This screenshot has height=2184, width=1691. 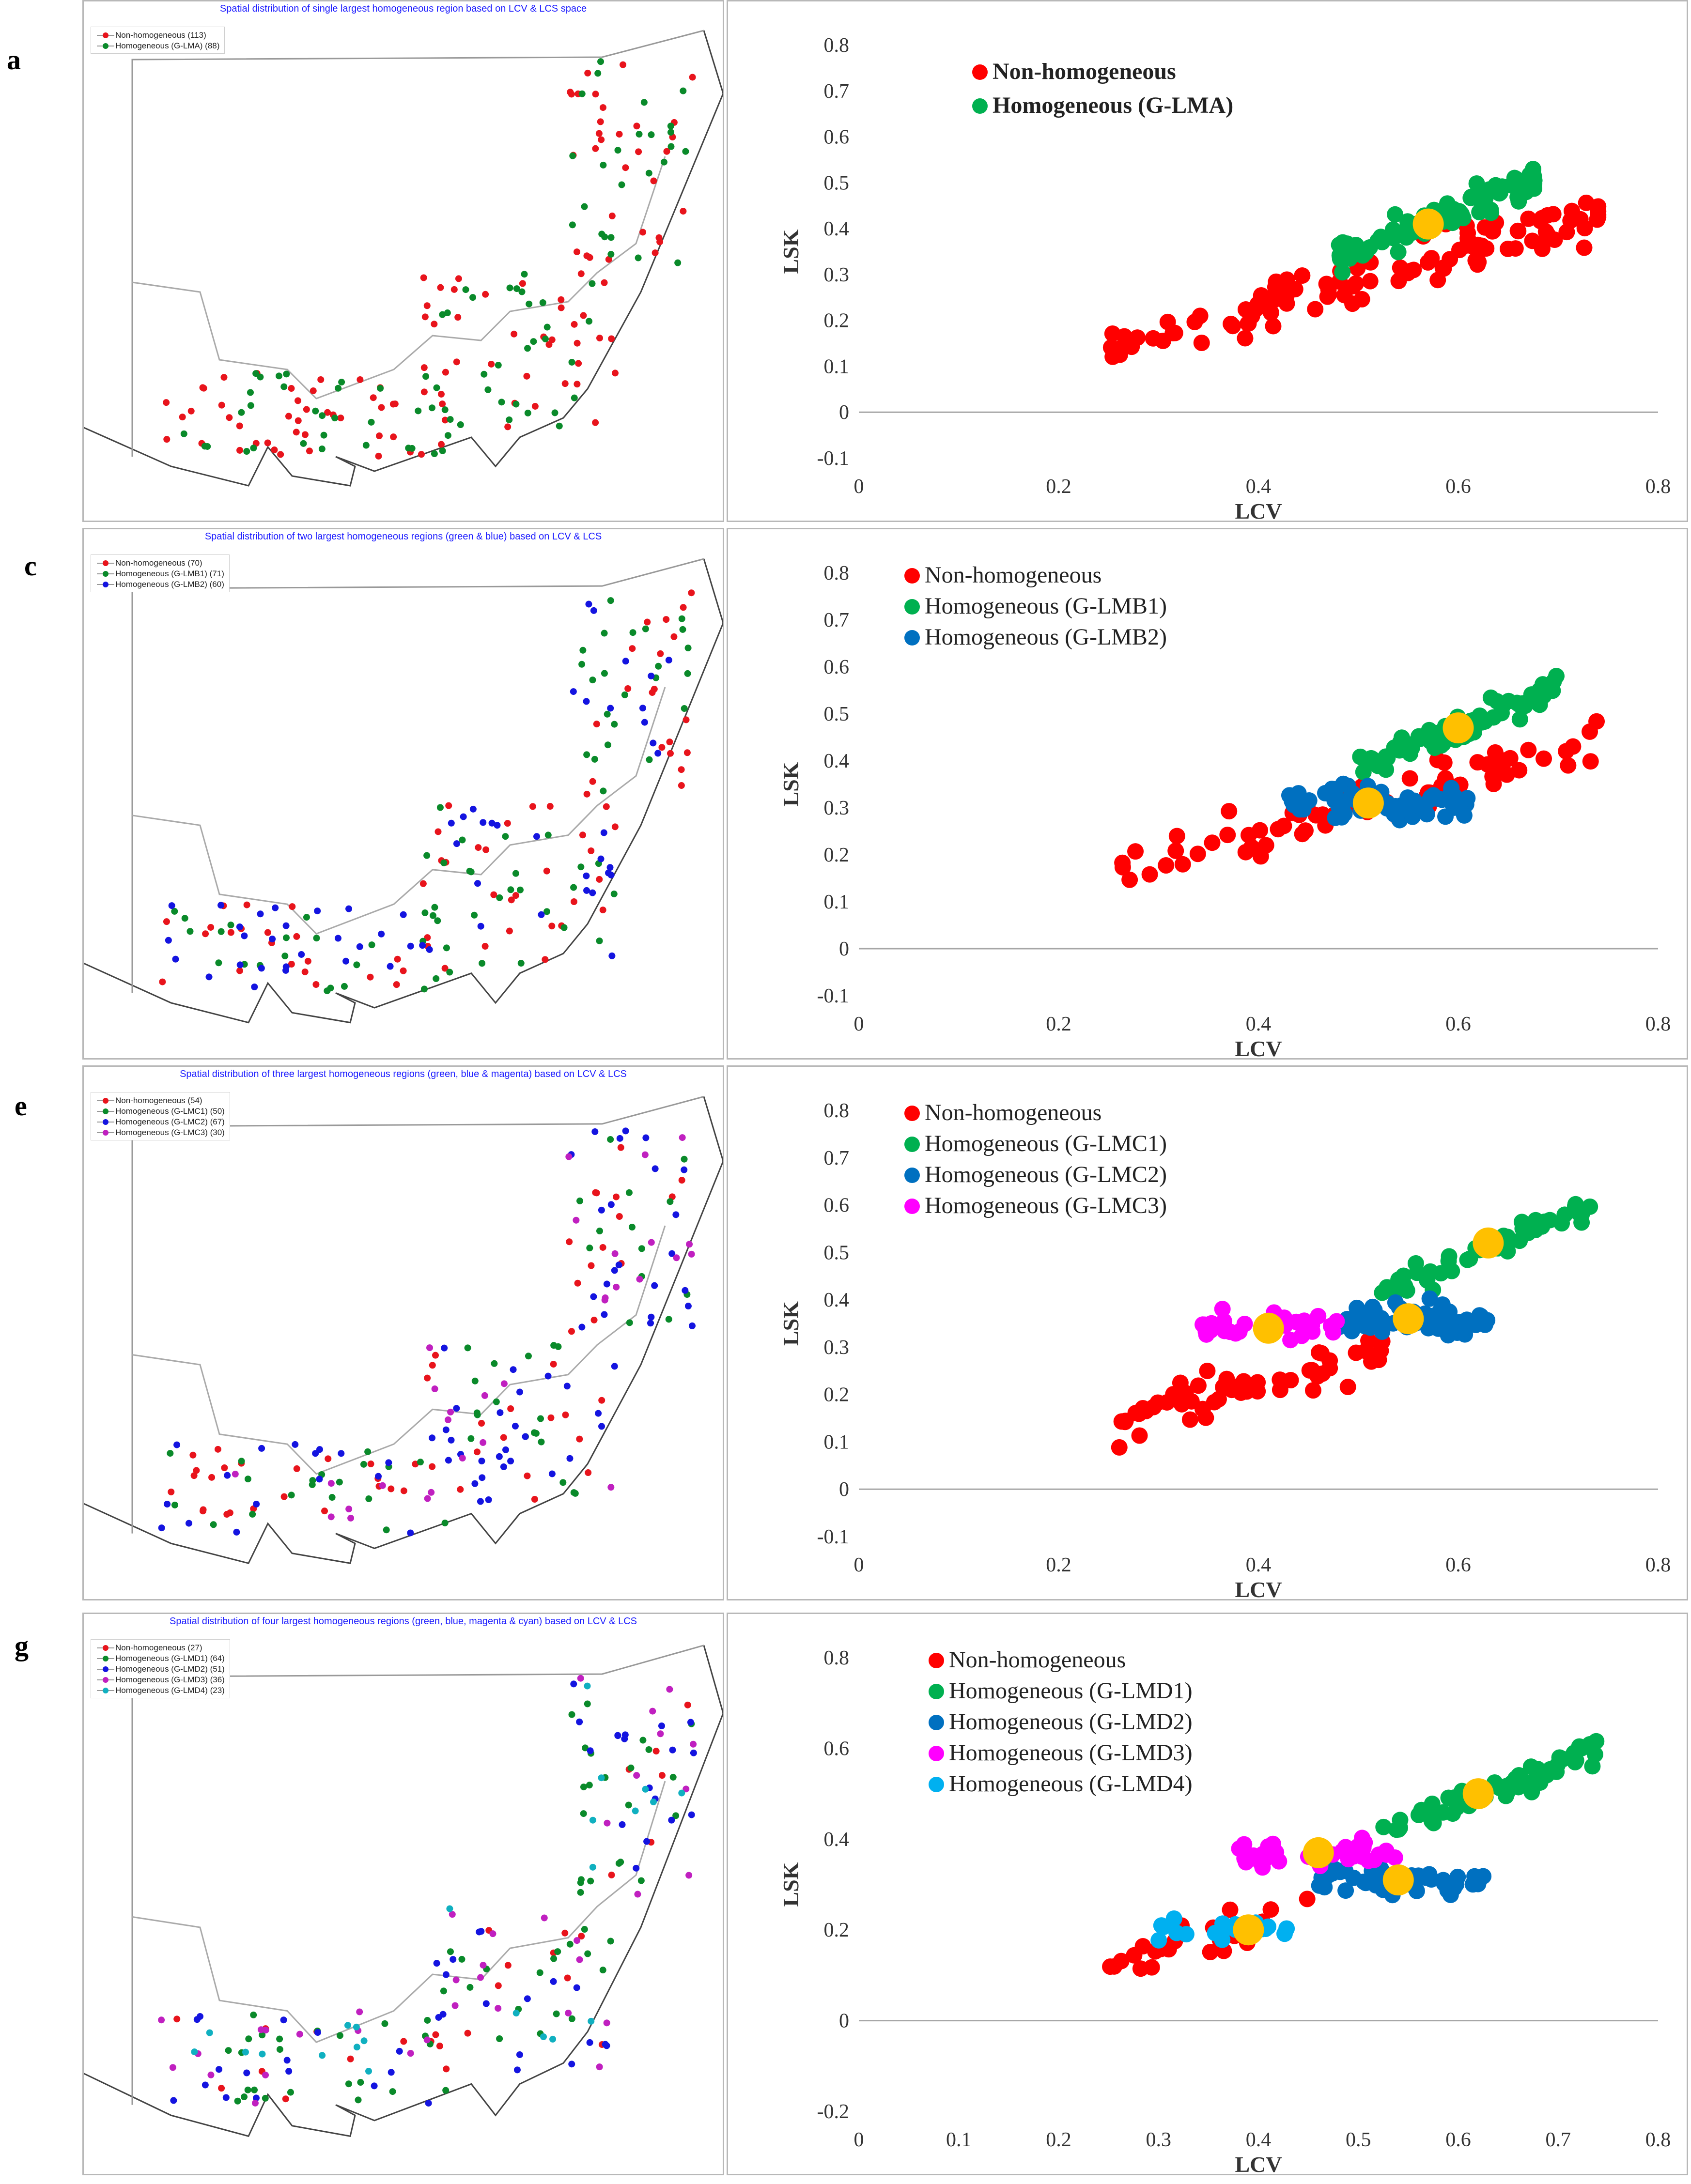 What do you see at coordinates (1037, 1660) in the screenshot?
I see `legend-label: Non-homogeneous` at bounding box center [1037, 1660].